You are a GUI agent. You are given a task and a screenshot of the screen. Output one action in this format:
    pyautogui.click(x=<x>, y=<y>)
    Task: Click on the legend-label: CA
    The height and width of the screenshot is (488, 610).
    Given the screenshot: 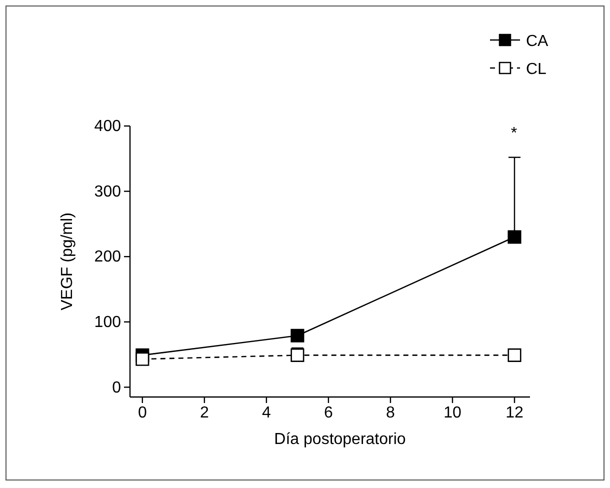 What is the action you would take?
    pyautogui.click(x=537, y=41)
    